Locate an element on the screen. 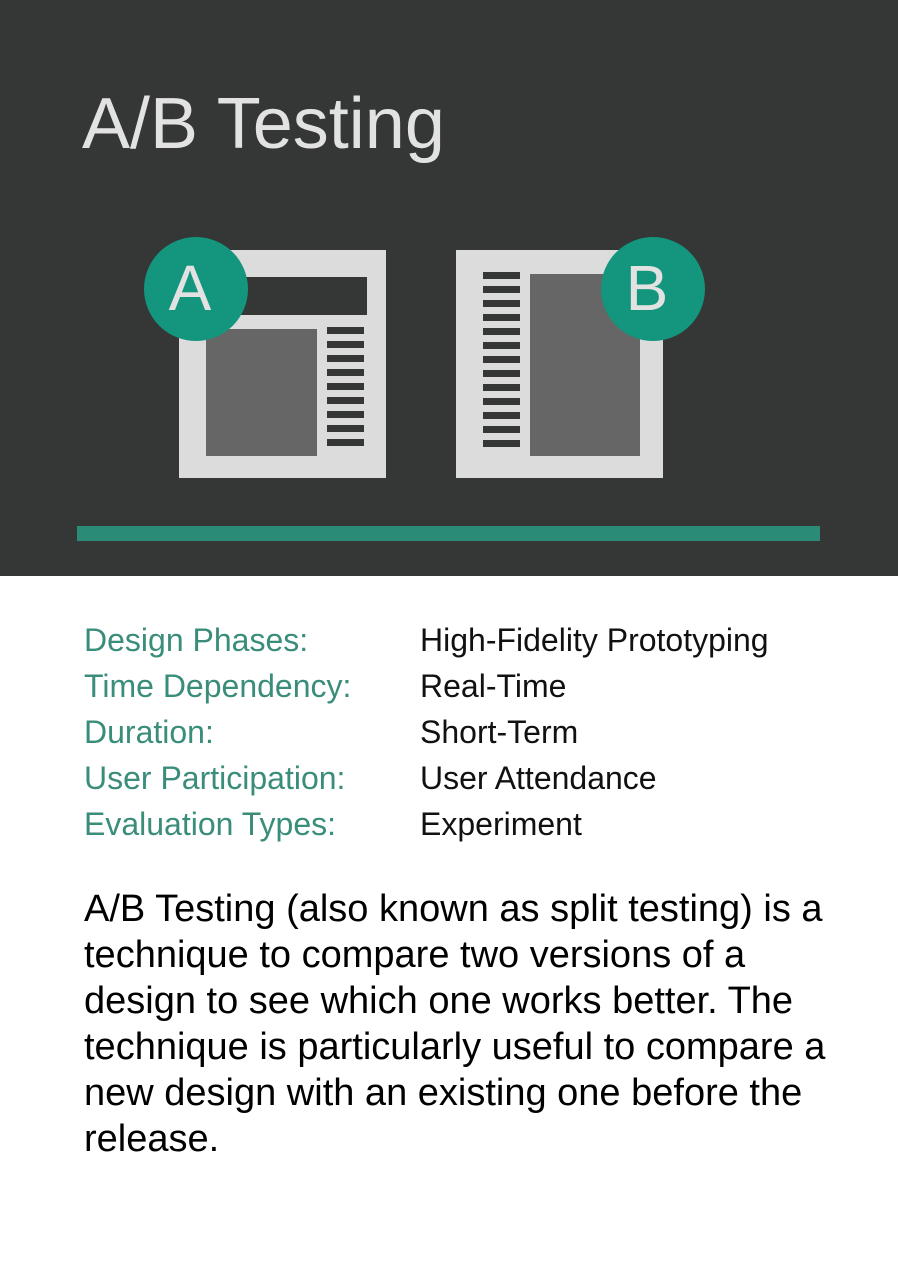 This screenshot has height=1264, width=898. variant-a-label: A is located at coordinates (190, 288).